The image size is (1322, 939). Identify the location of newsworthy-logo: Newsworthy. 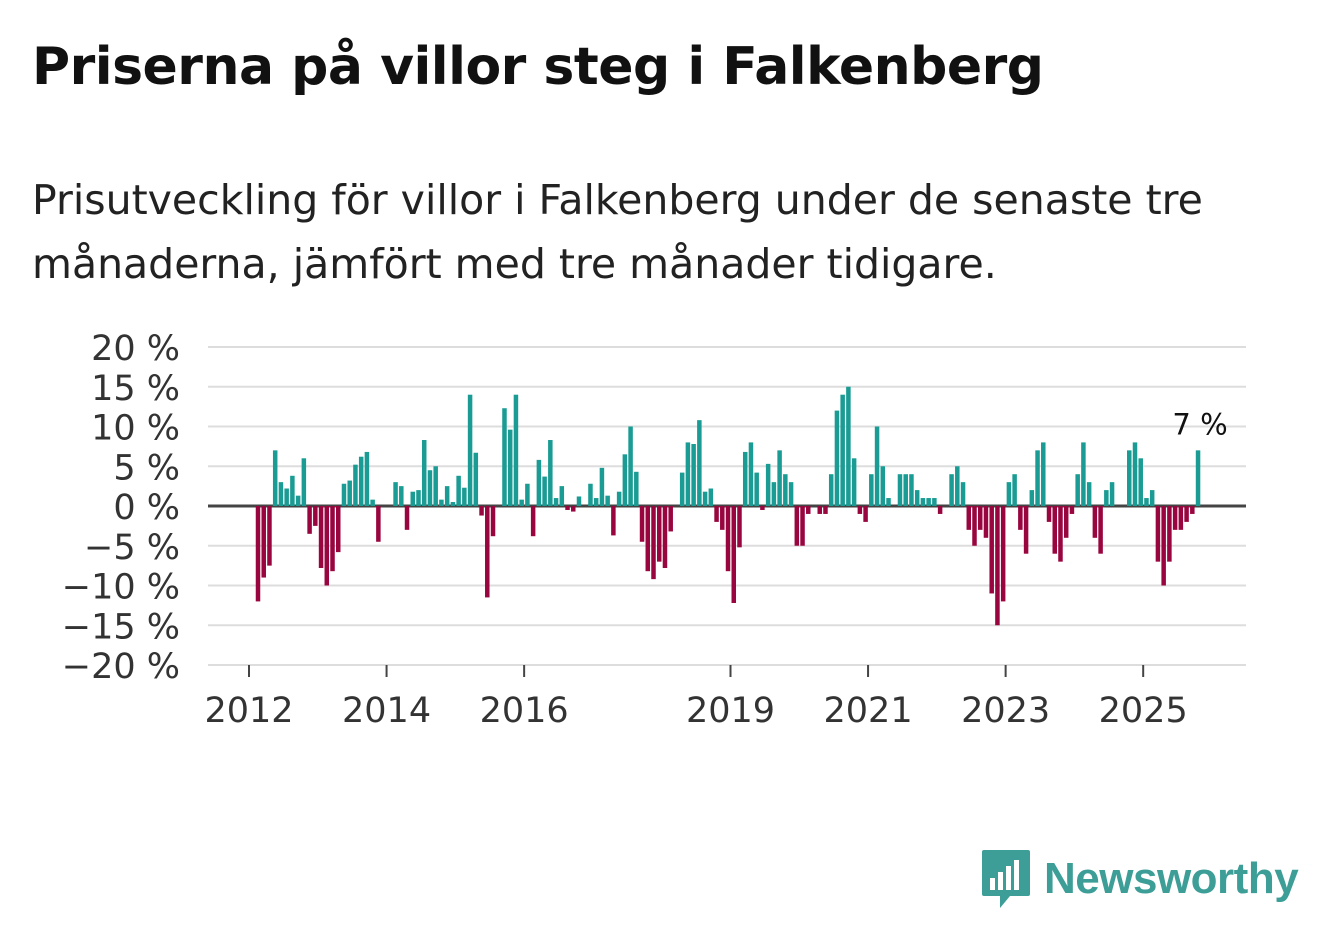
(1139, 879).